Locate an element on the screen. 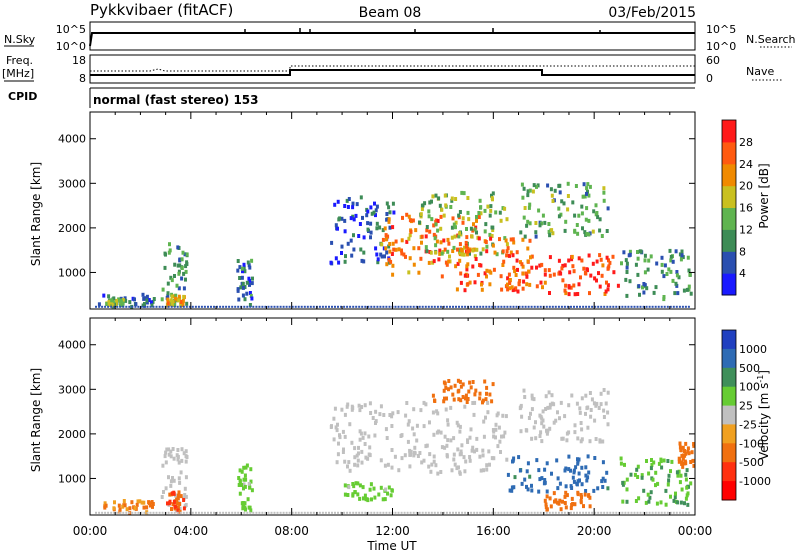 The height and width of the screenshot is (554, 800). velocity-colorbar-segment is located at coordinates (729, 472).